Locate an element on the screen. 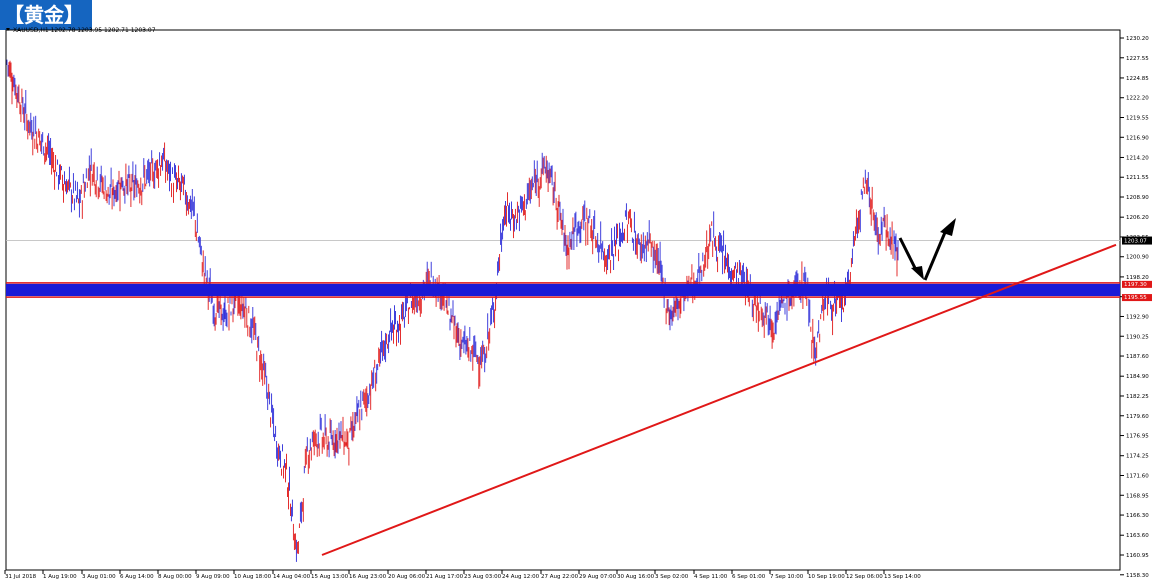  x-tick-label: 15 Aug 13:00 is located at coordinates (330, 577).